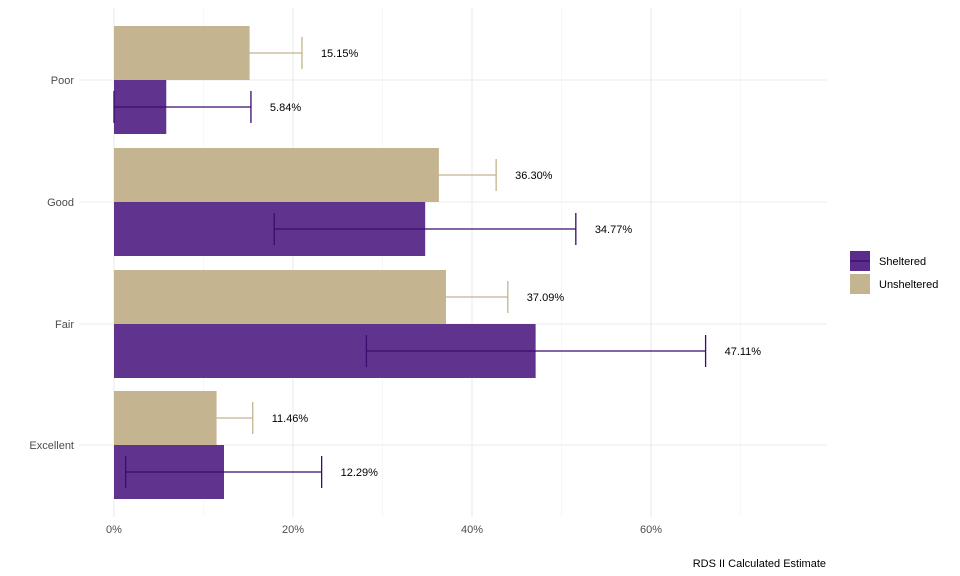  What do you see at coordinates (64, 325) in the screenshot?
I see `y-tick-label-fair: Fair` at bounding box center [64, 325].